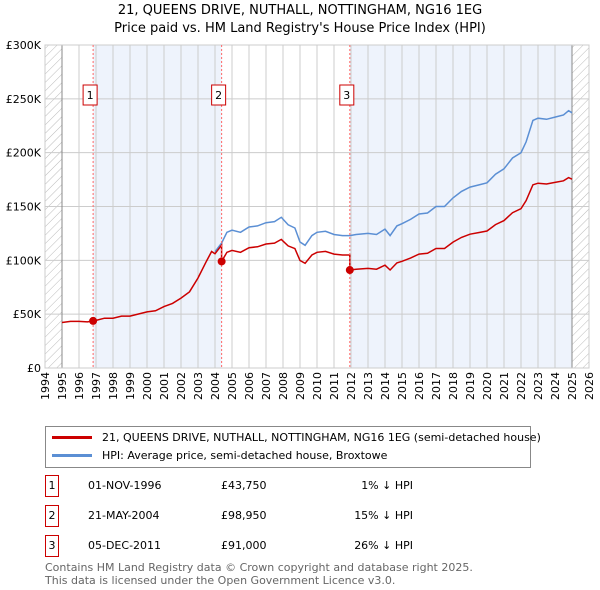 The height and width of the screenshot is (590, 600). I want to click on x-tick-label: 2014, so click(385, 386).